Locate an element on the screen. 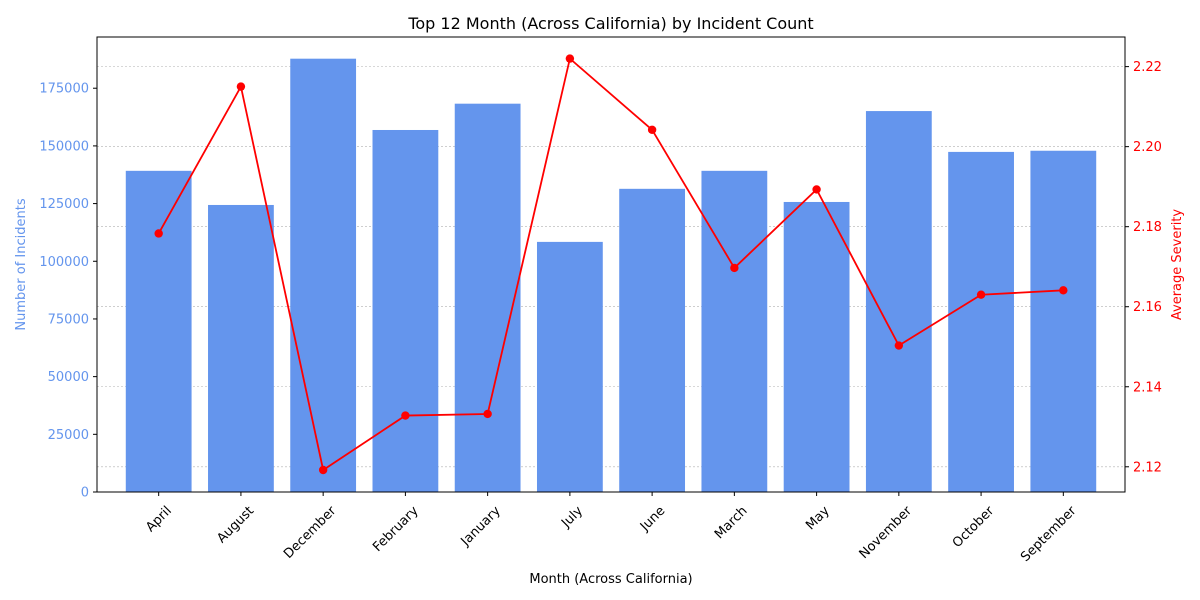  severity-point-august is located at coordinates (241, 86).